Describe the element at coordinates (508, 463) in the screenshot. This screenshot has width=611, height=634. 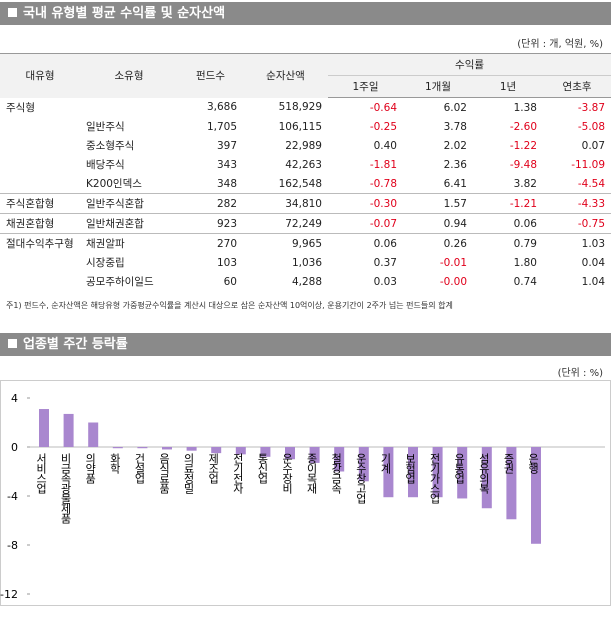
I see `x-tick-label: 증권` at that location.